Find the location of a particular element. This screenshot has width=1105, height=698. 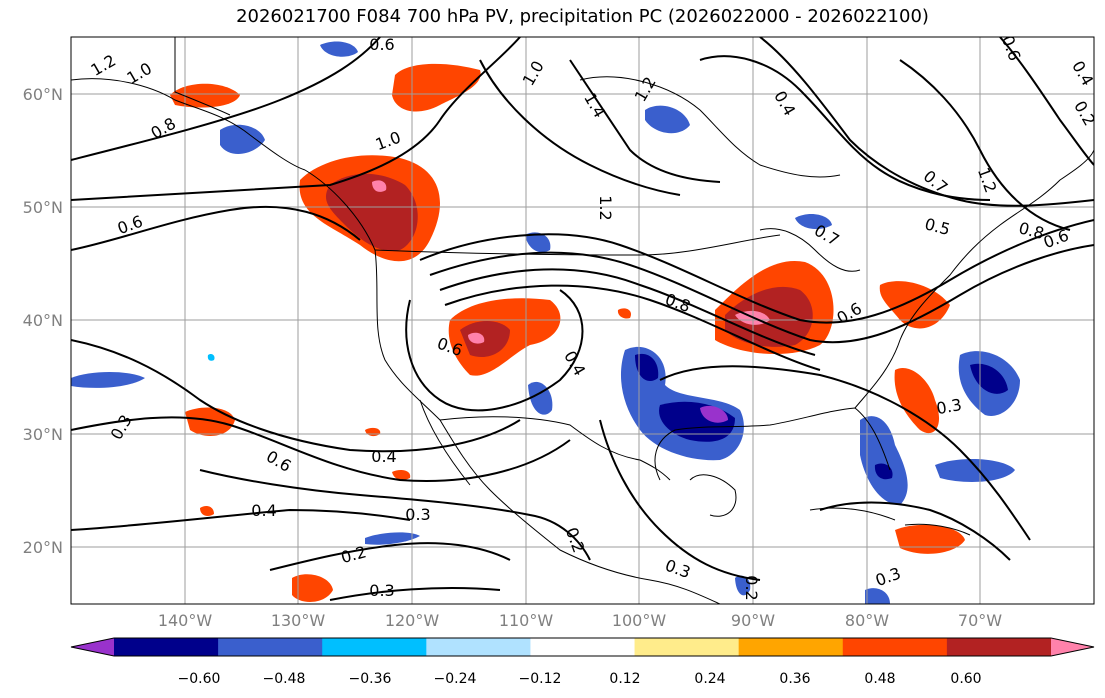

colorbar-tick-label: −0.12 is located at coordinates (540, 679).